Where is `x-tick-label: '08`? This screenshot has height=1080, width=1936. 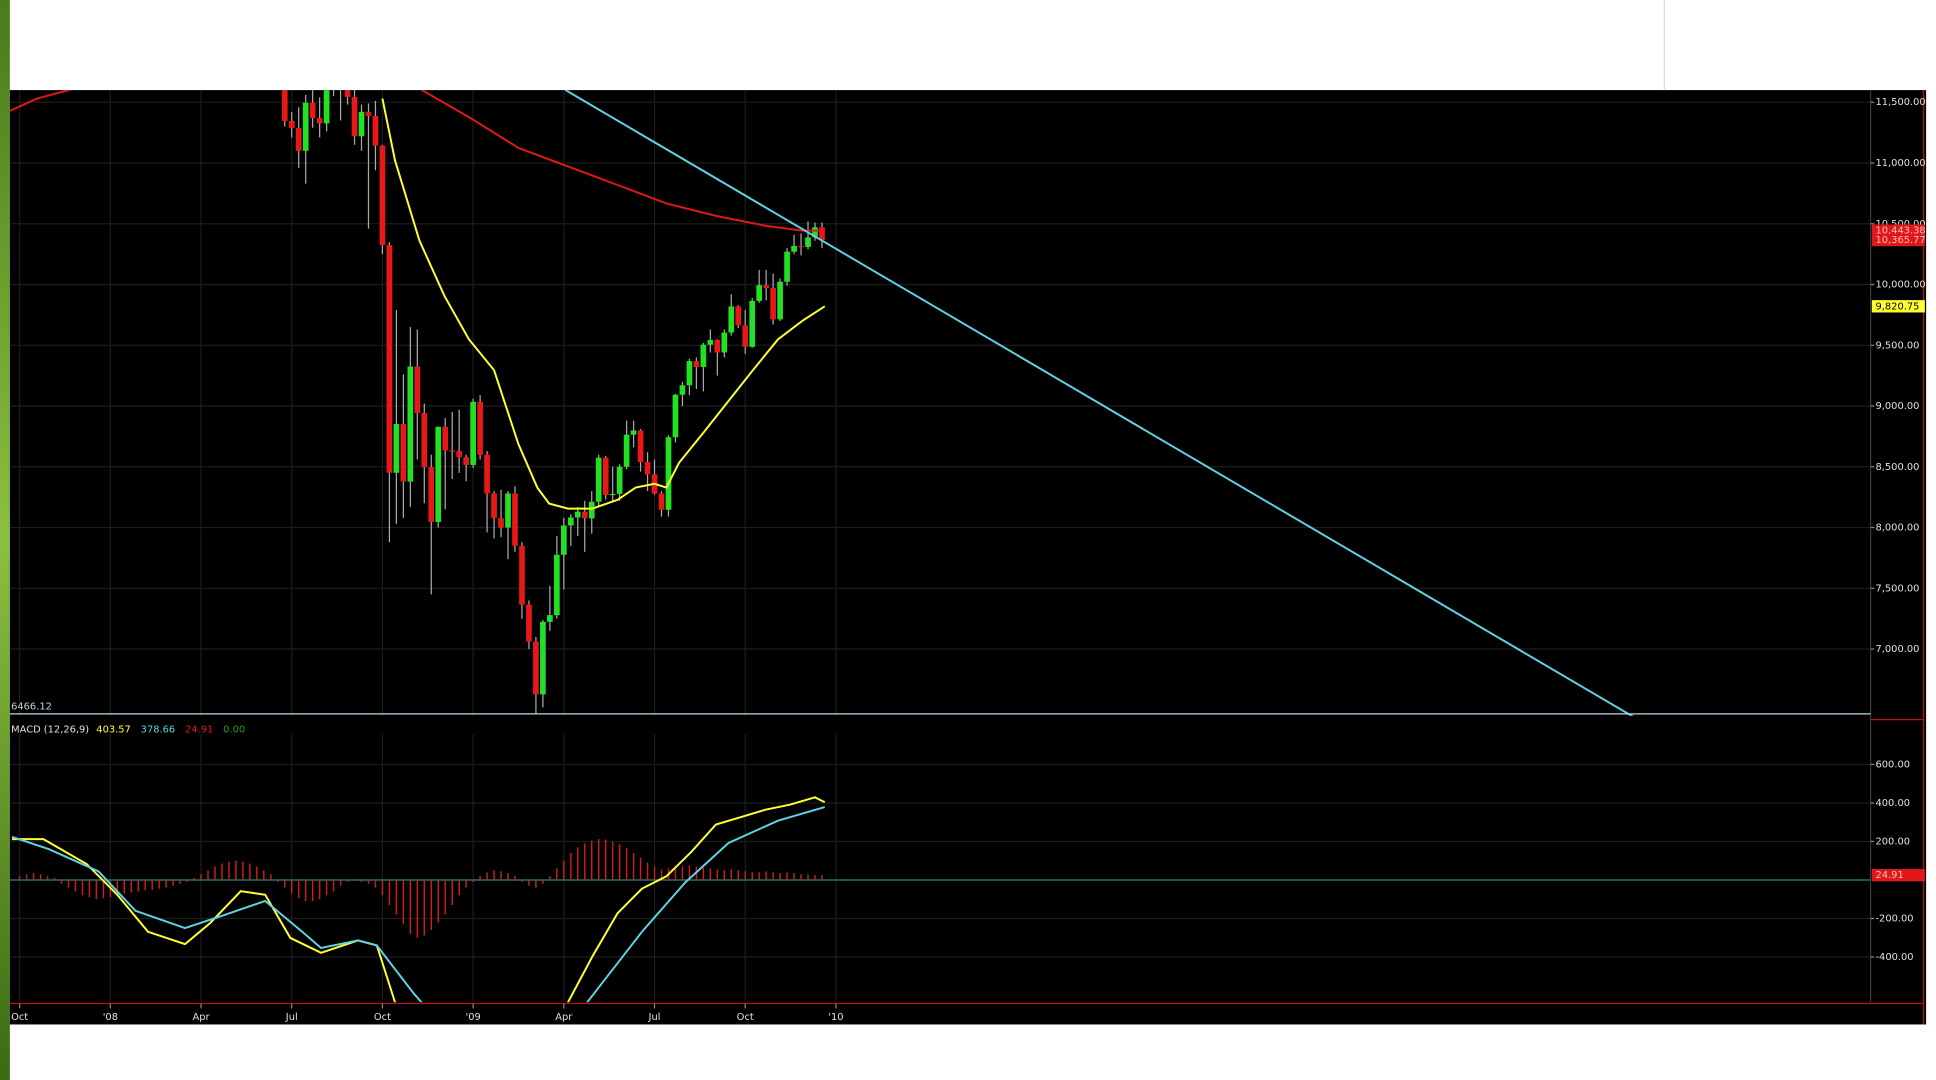 x-tick-label: '08 is located at coordinates (110, 1017).